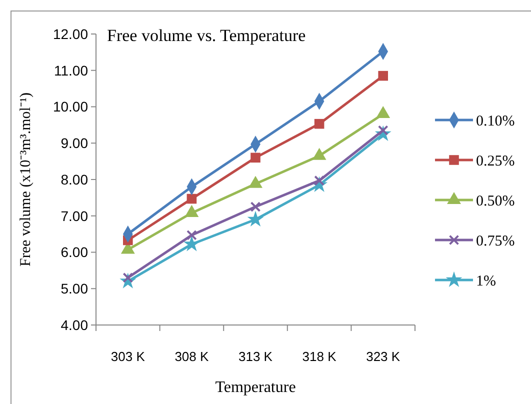  I want to click on chart-title: Free volume vs. Temperature, so click(206, 35).